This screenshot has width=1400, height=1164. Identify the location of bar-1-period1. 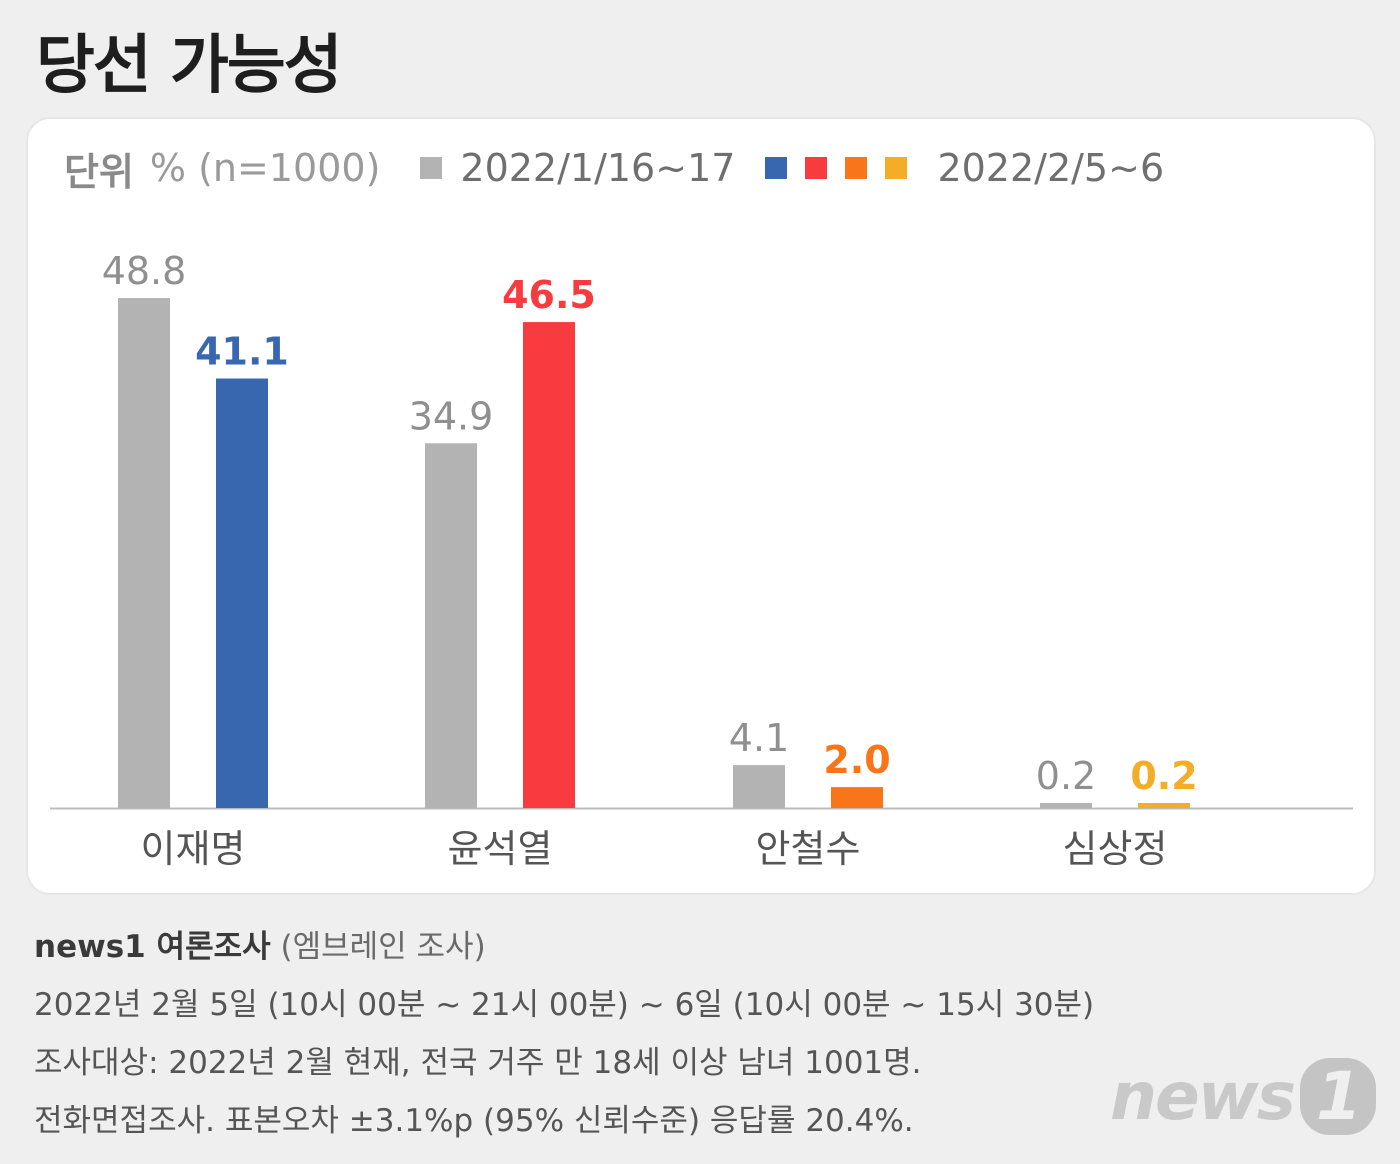
(144, 553).